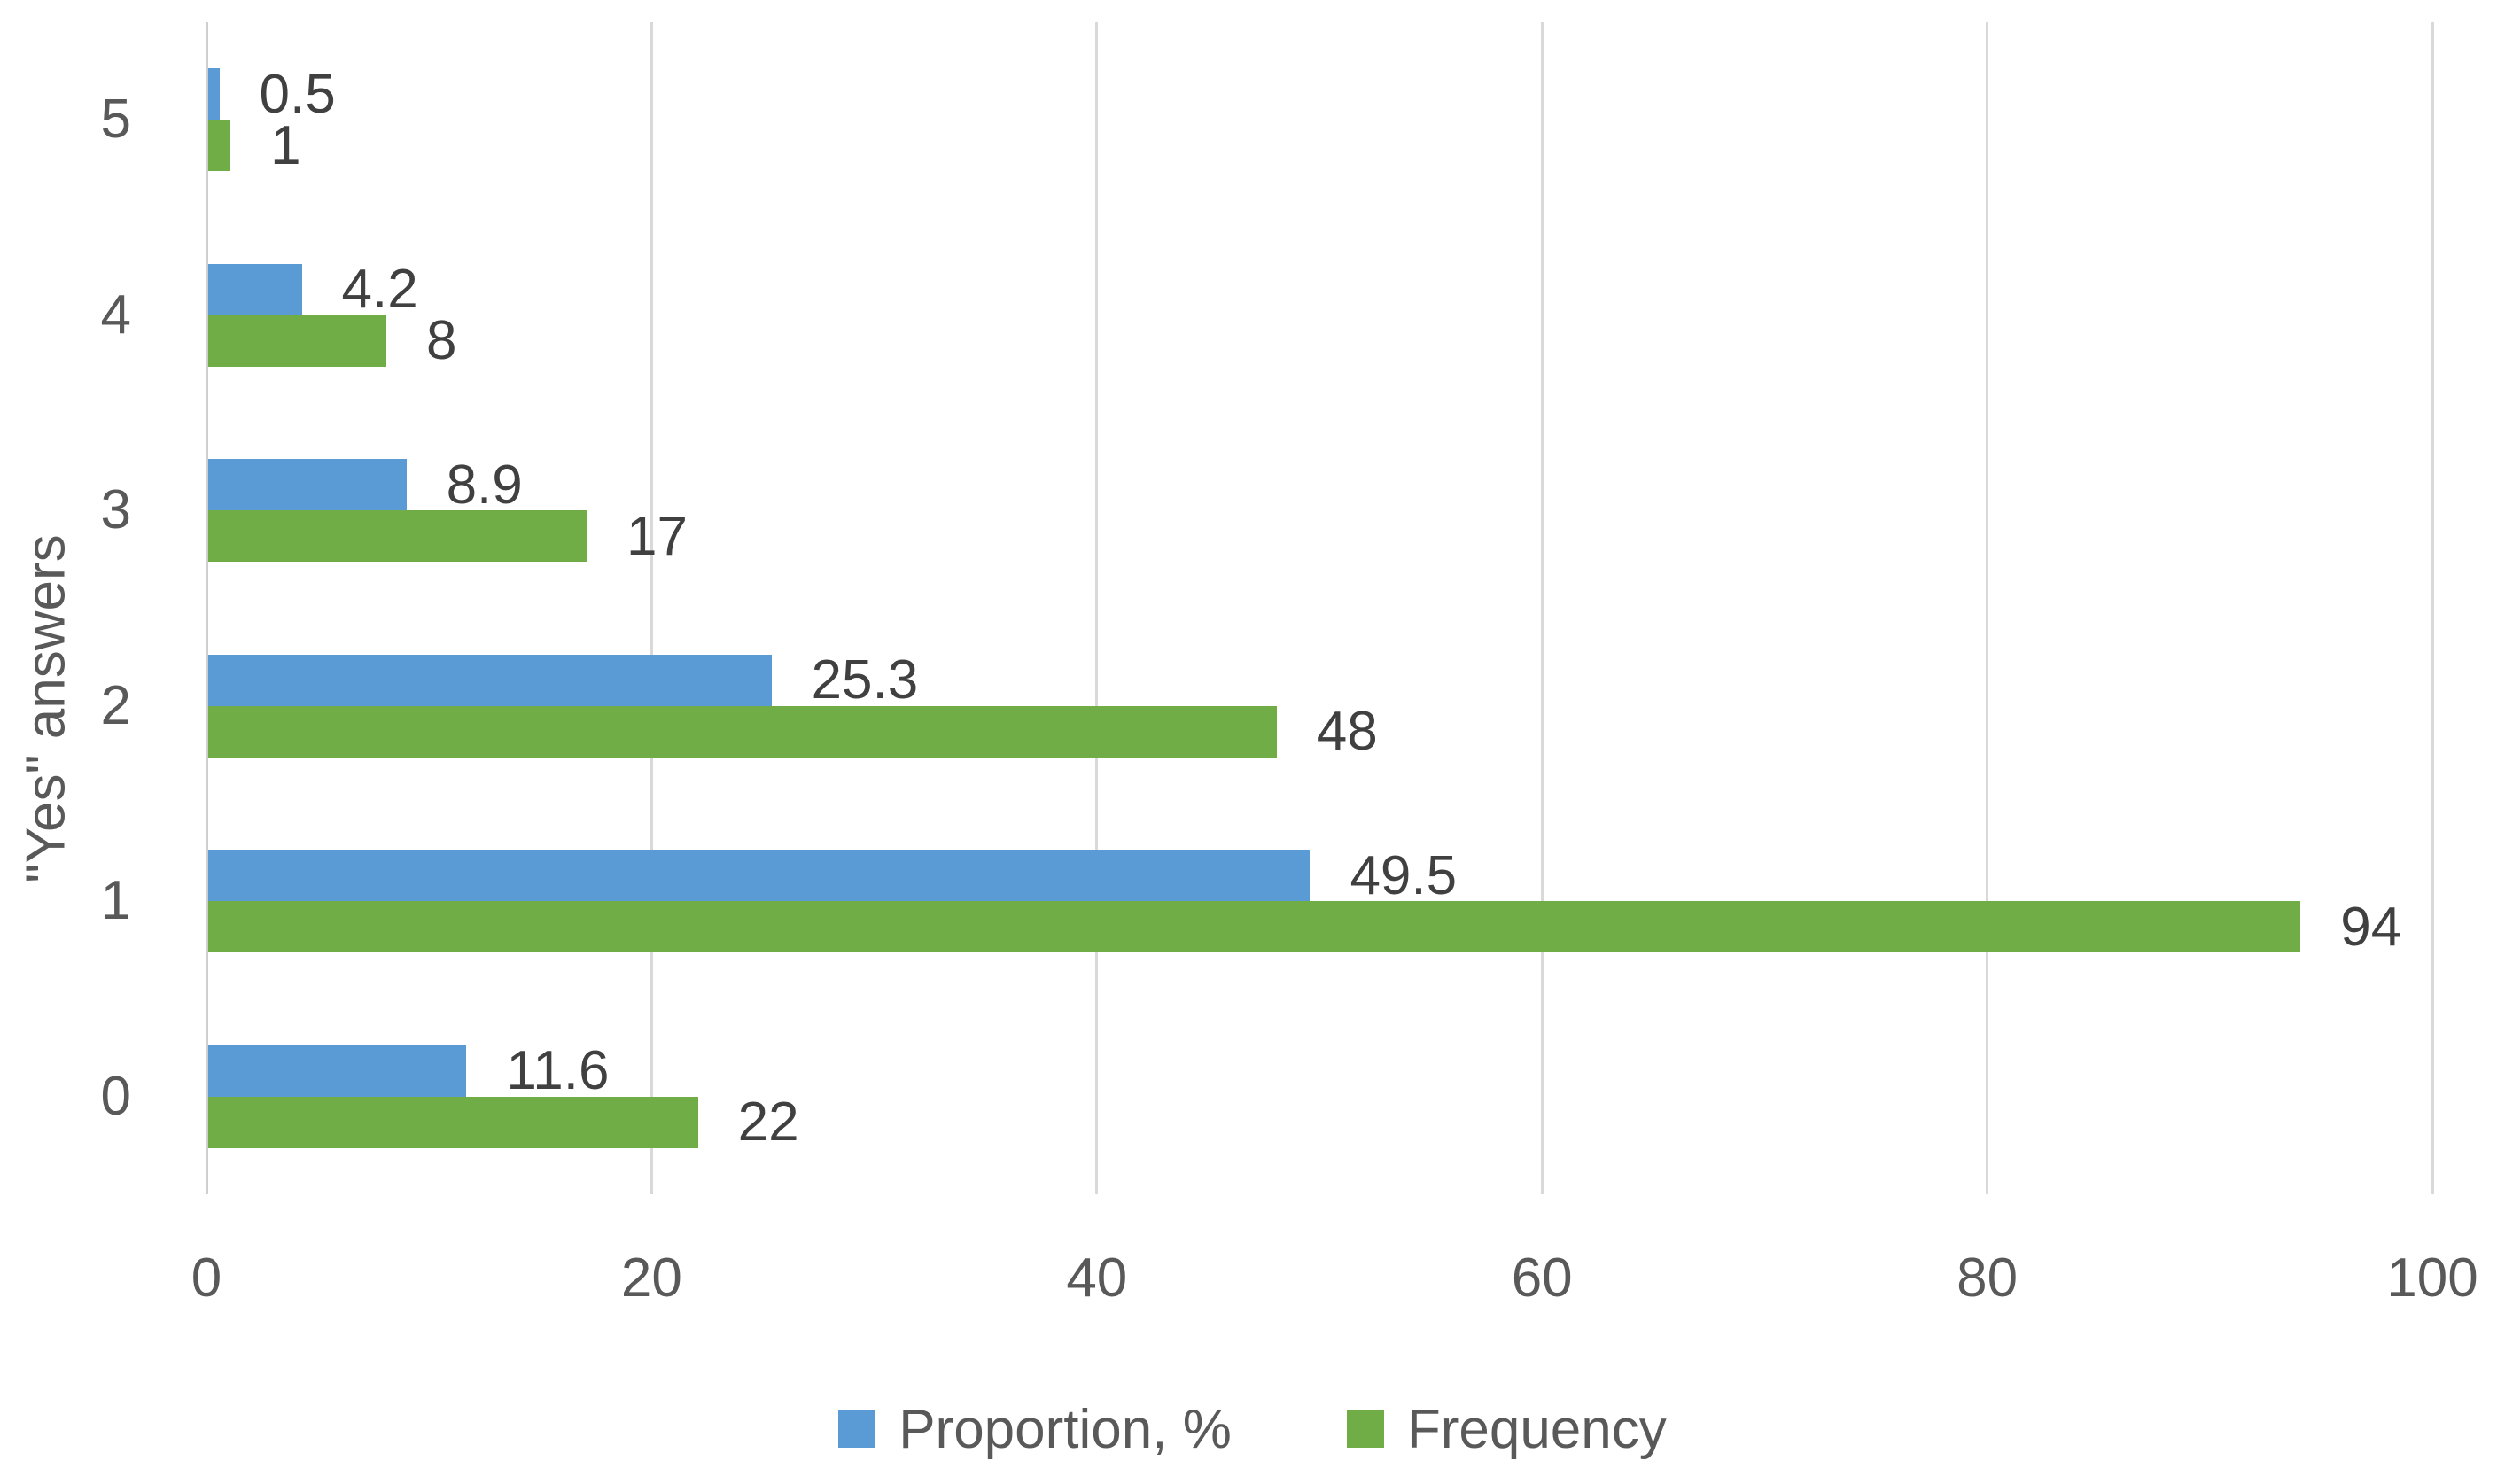  I want to click on category-label: 3, so click(115, 509).